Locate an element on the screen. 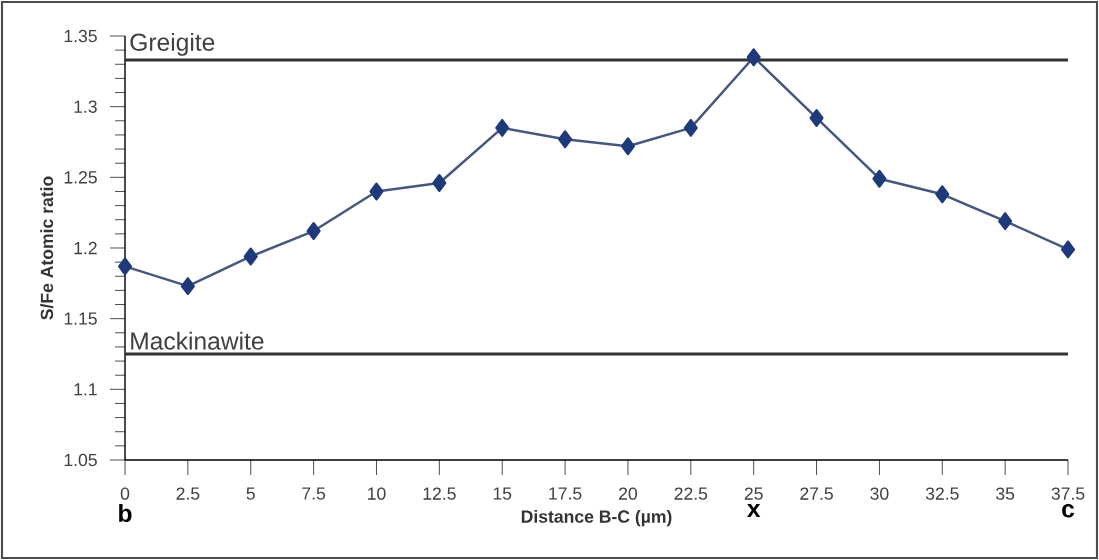 This screenshot has width=1099, height=560. x-tick-label: 12.5 is located at coordinates (439, 493).